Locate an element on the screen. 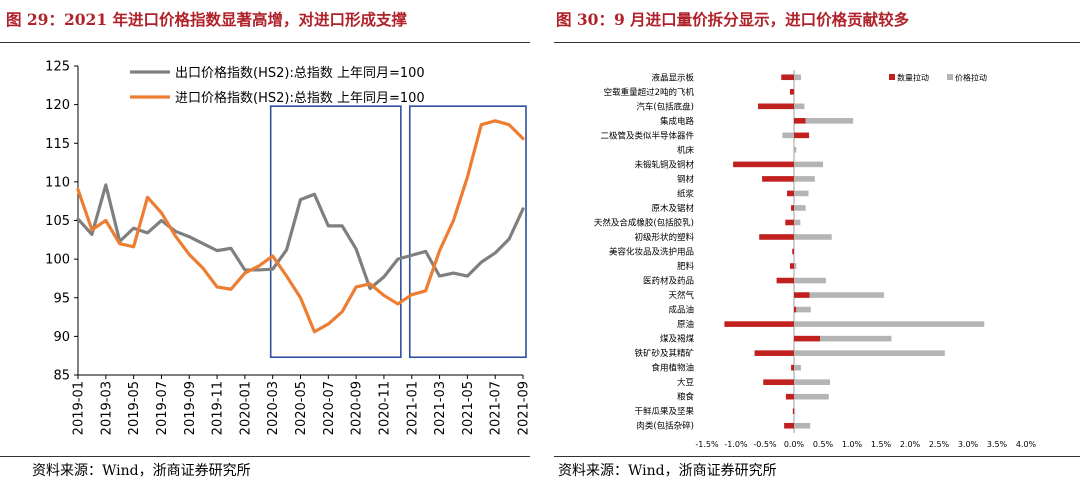 The image size is (1080, 497). legend-label: 出口价格指数(HS2):总指数 上年同月=100 is located at coordinates (300, 73).